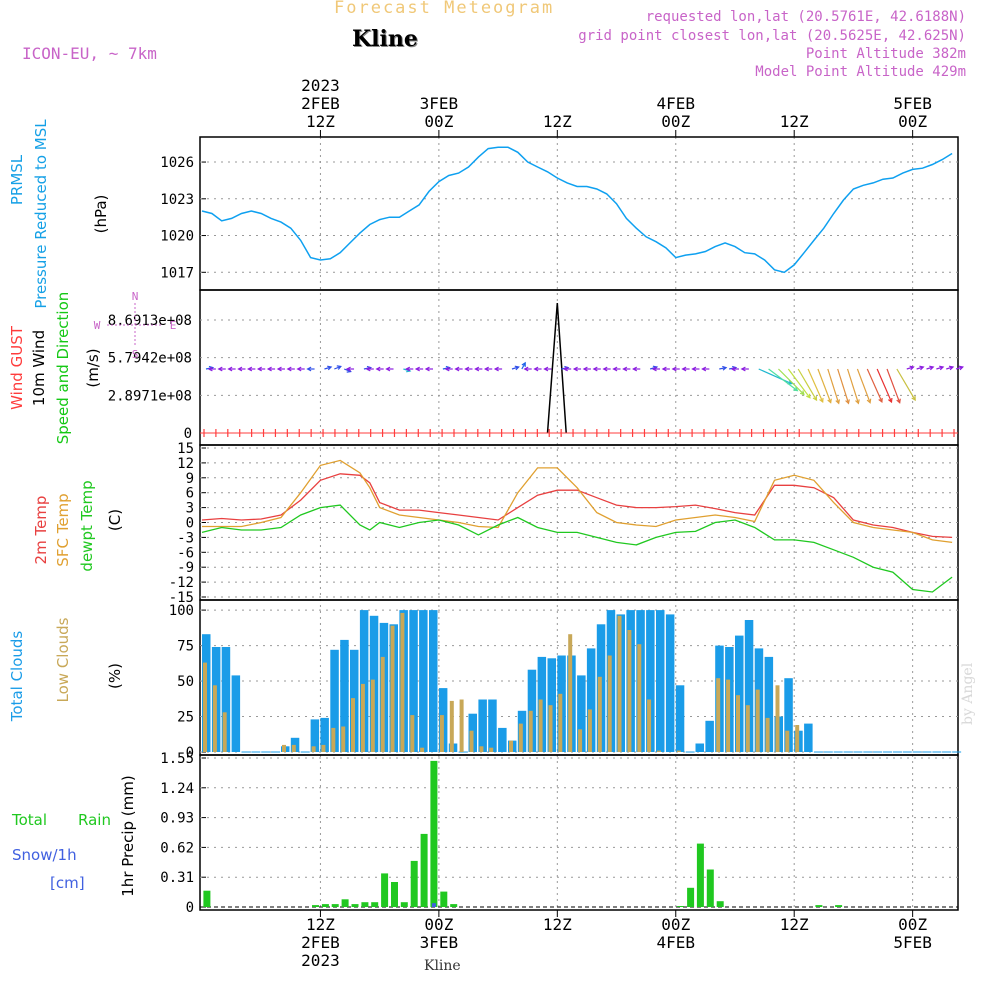 This screenshot has width=1000, height=1000. I want to click on y-tick-label: -6, so click(185, 553).